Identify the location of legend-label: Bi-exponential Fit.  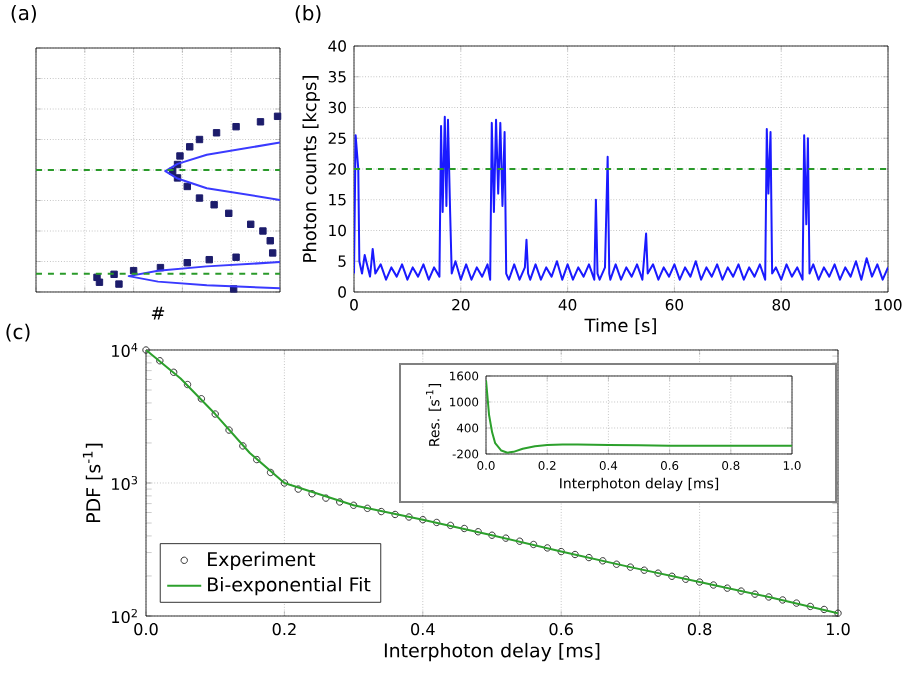
(289, 586).